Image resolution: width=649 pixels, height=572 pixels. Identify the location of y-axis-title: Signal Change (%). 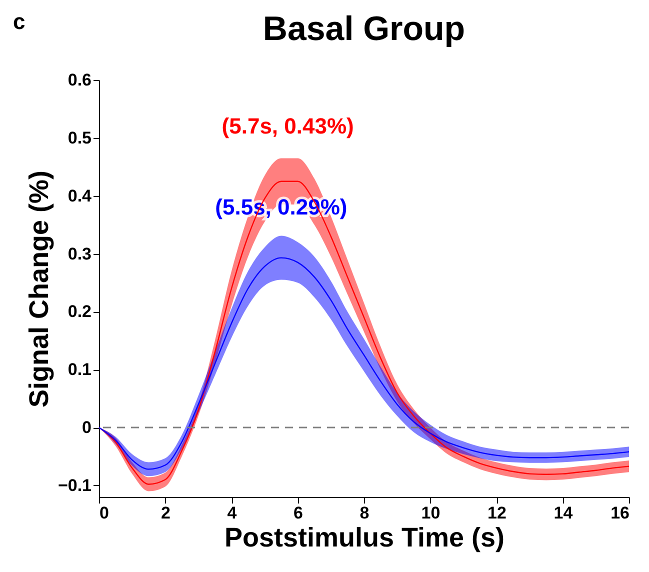
(39, 289).